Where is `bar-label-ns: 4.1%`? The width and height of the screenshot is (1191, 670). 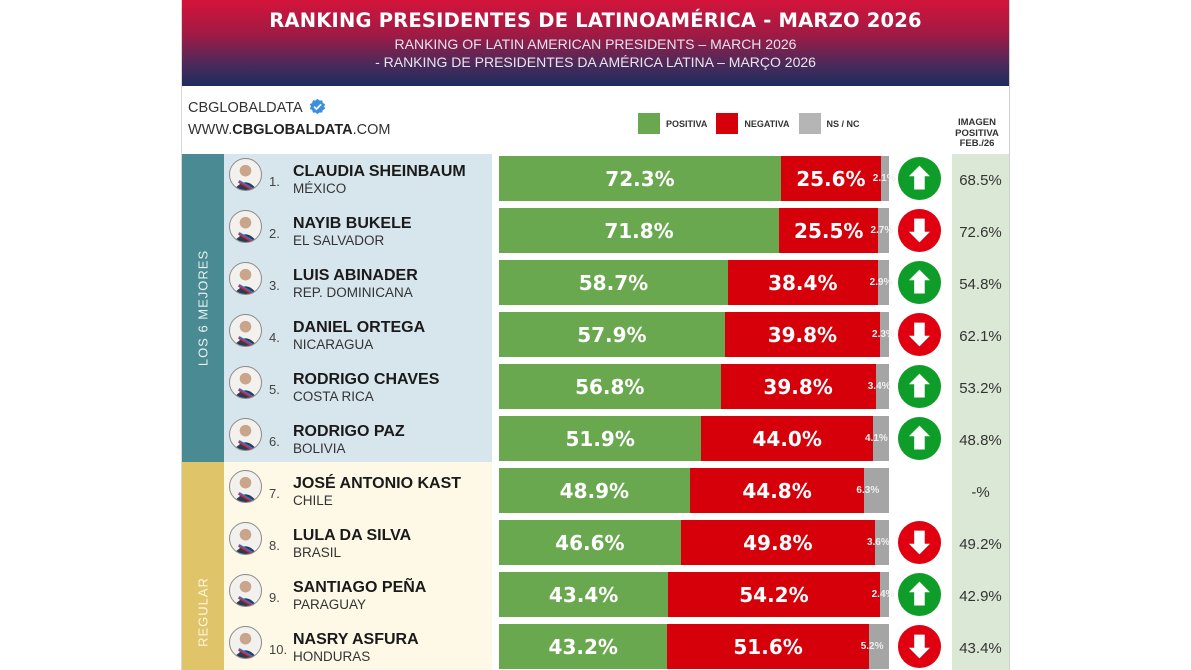 bar-label-ns: 4.1% is located at coordinates (876, 438).